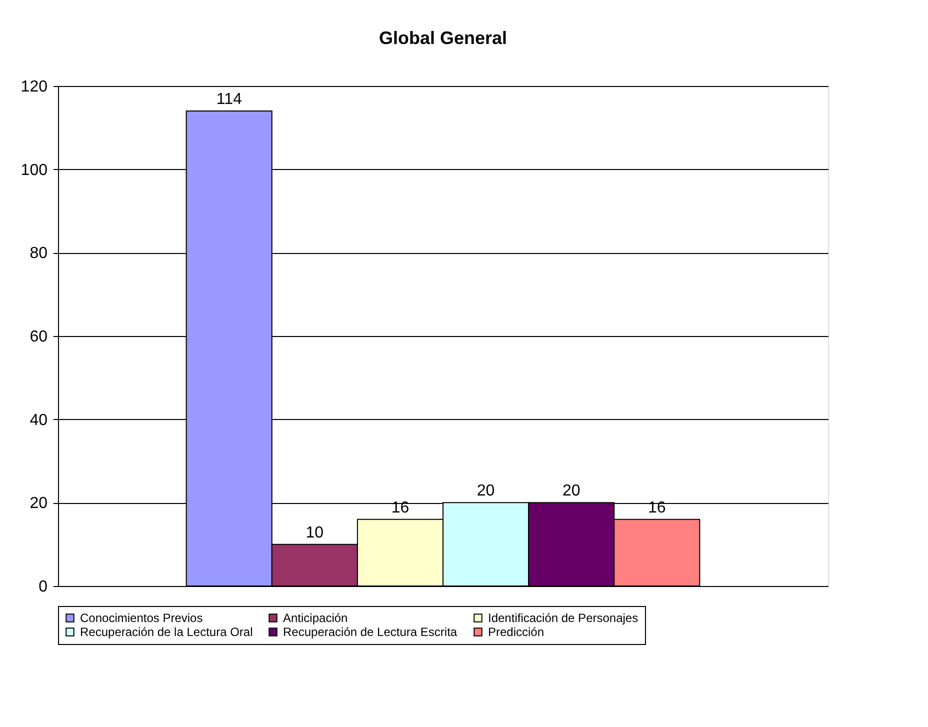 This screenshot has height=727, width=928. What do you see at coordinates (34, 87) in the screenshot?
I see `y-tick-label: 120` at bounding box center [34, 87].